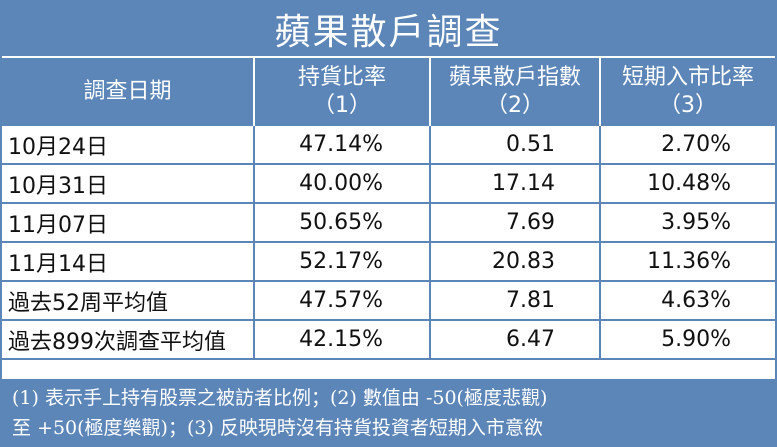 This screenshot has width=777, height=447. What do you see at coordinates (128, 92) in the screenshot?
I see `header-date: 調查日期` at bounding box center [128, 92].